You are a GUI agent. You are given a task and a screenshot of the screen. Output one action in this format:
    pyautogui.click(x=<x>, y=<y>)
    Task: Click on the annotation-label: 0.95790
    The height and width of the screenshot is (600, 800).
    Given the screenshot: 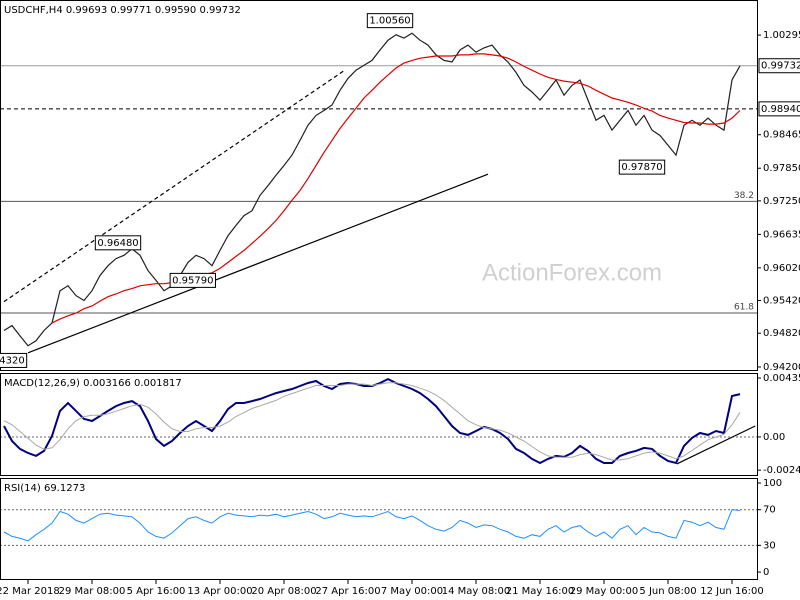 What is the action you would take?
    pyautogui.click(x=192, y=280)
    